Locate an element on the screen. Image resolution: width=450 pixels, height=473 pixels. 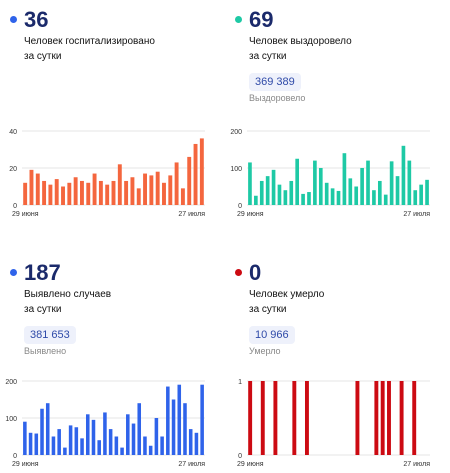
panel-header: 69 is located at coordinates (340, 19).